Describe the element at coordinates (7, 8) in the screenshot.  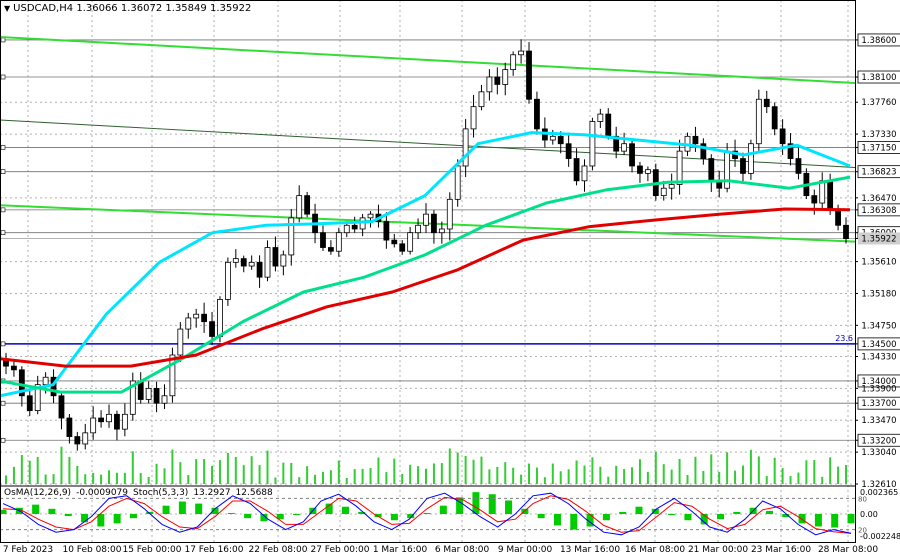
I see `dropdown-triangle-icon: ▼` at that location.